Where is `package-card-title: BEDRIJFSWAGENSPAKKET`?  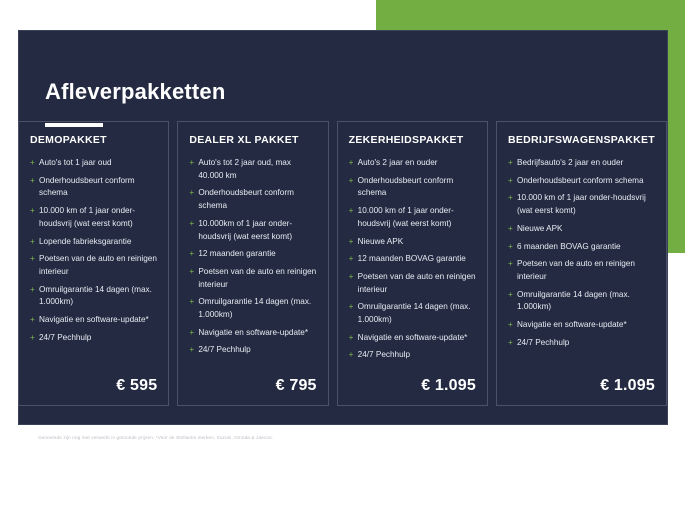 package-card-title: BEDRIJFSWAGENSPAKKET is located at coordinates (581, 140).